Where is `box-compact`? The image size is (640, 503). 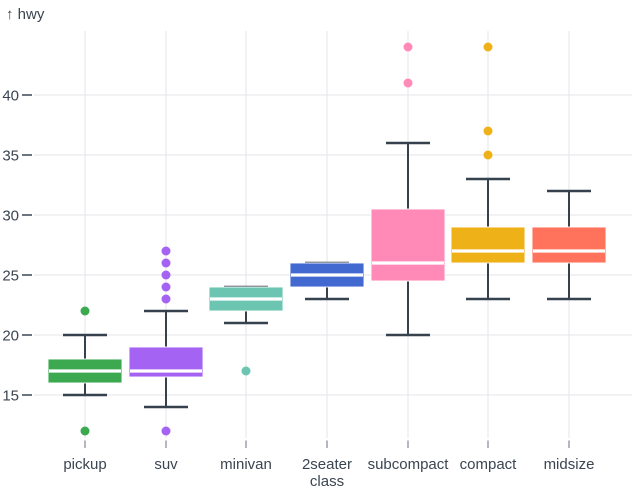 box-compact is located at coordinates (488, 245).